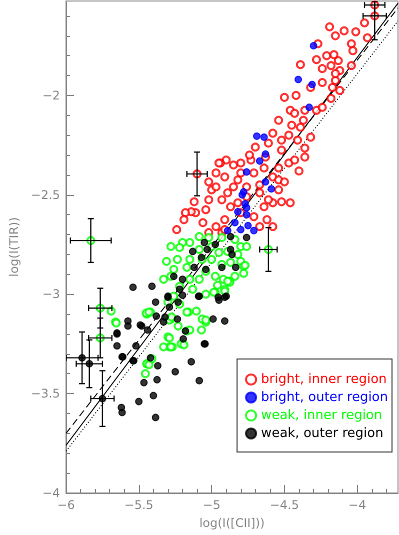 This screenshot has height=535, width=399. What do you see at coordinates (45, 195) in the screenshot?
I see `y-tick-label: −2.5` at bounding box center [45, 195].